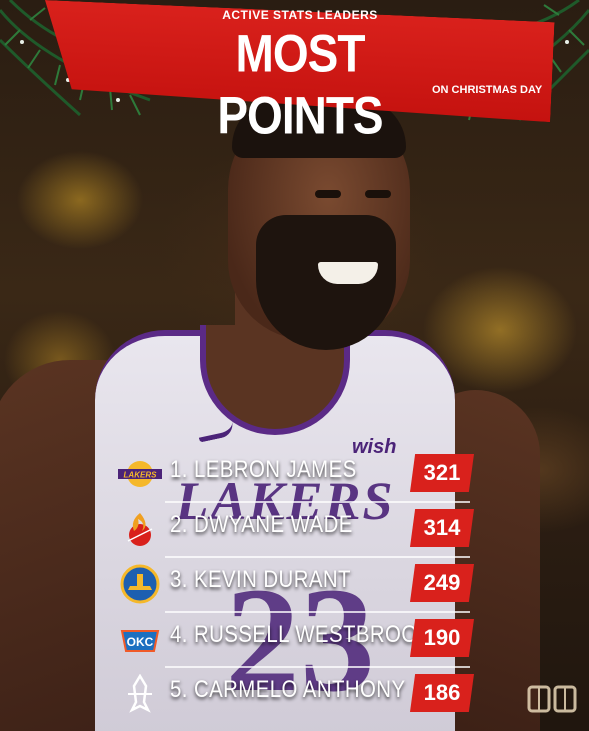  What do you see at coordinates (442, 638) in the screenshot?
I see `leader-points: 190` at bounding box center [442, 638].